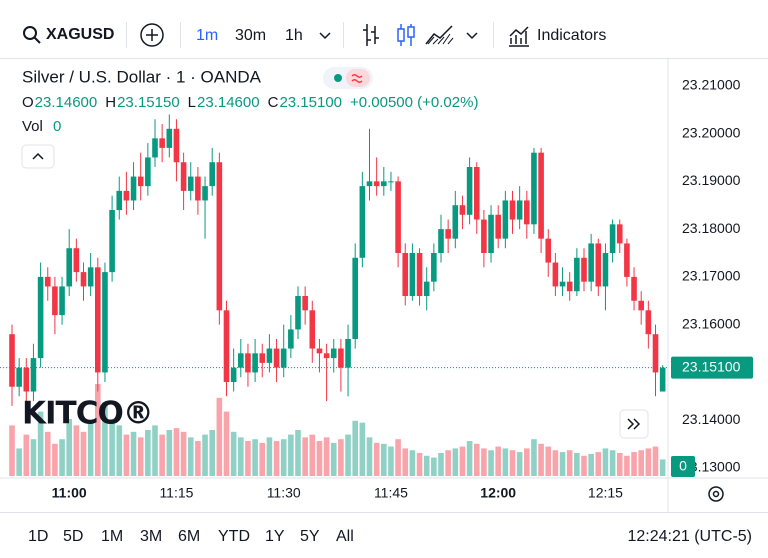 This screenshot has width=768, height=558. I want to click on indicators: Indicators, so click(572, 35).